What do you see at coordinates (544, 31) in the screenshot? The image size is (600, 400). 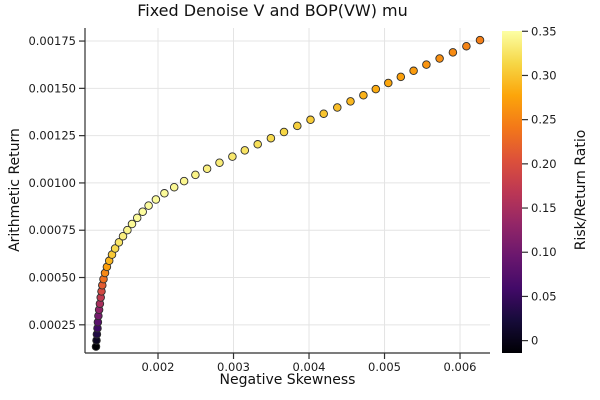 I see `colorbar-tick-label: 0.35` at bounding box center [544, 31].